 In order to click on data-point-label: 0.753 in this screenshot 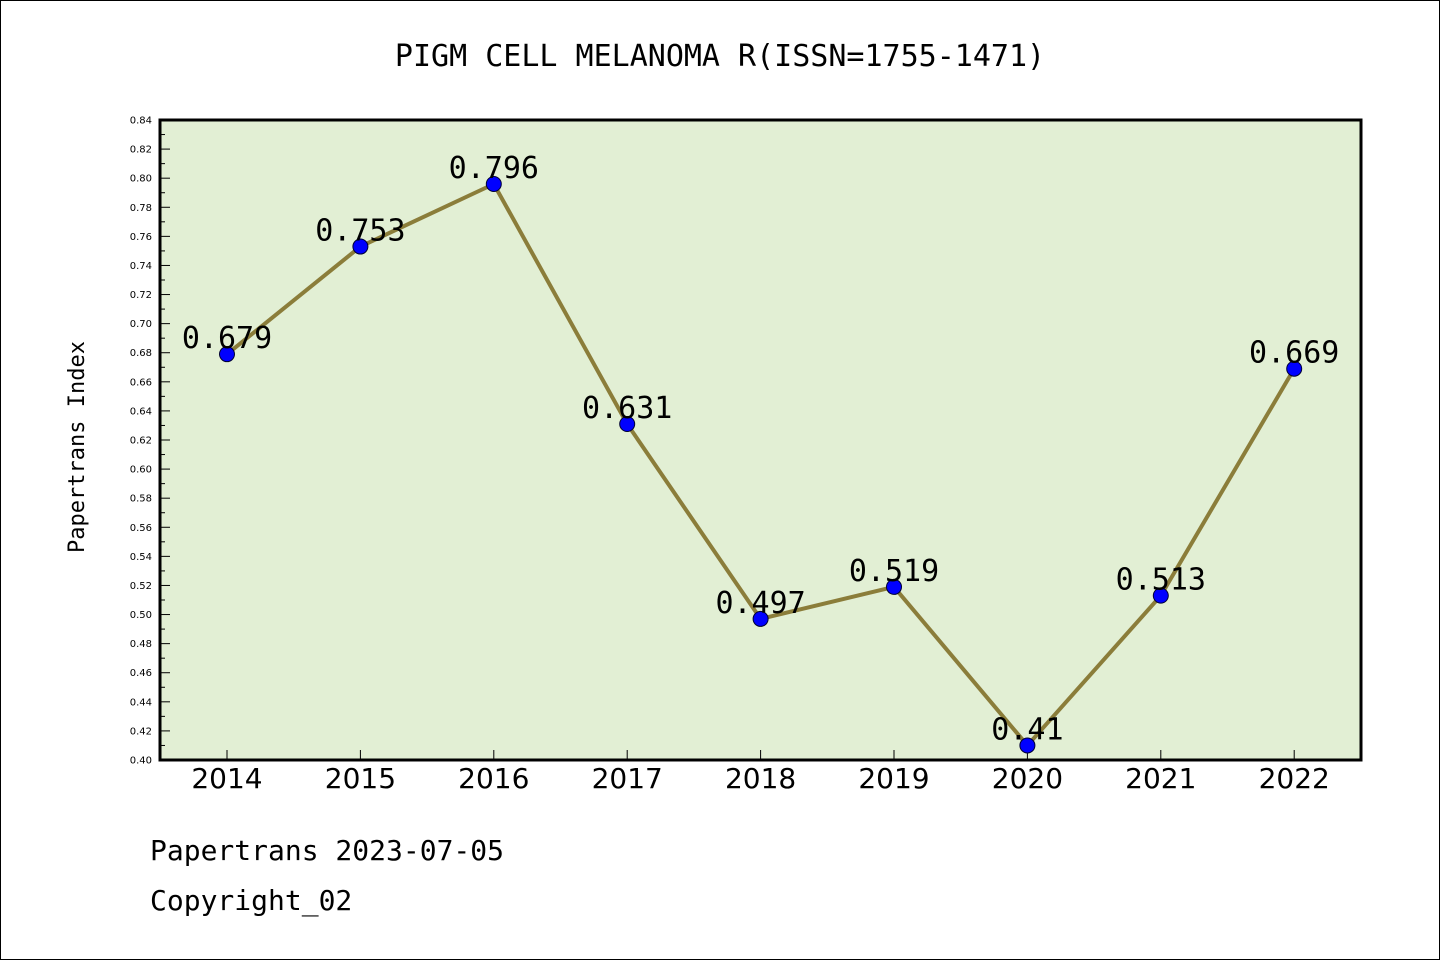, I will do `click(360, 231)`.